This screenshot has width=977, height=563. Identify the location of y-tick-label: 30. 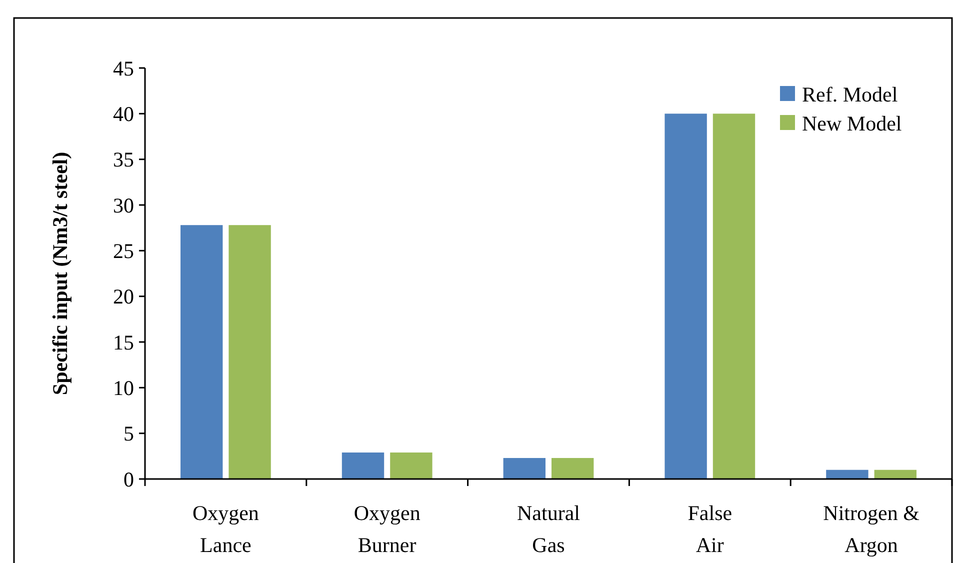
(123, 205).